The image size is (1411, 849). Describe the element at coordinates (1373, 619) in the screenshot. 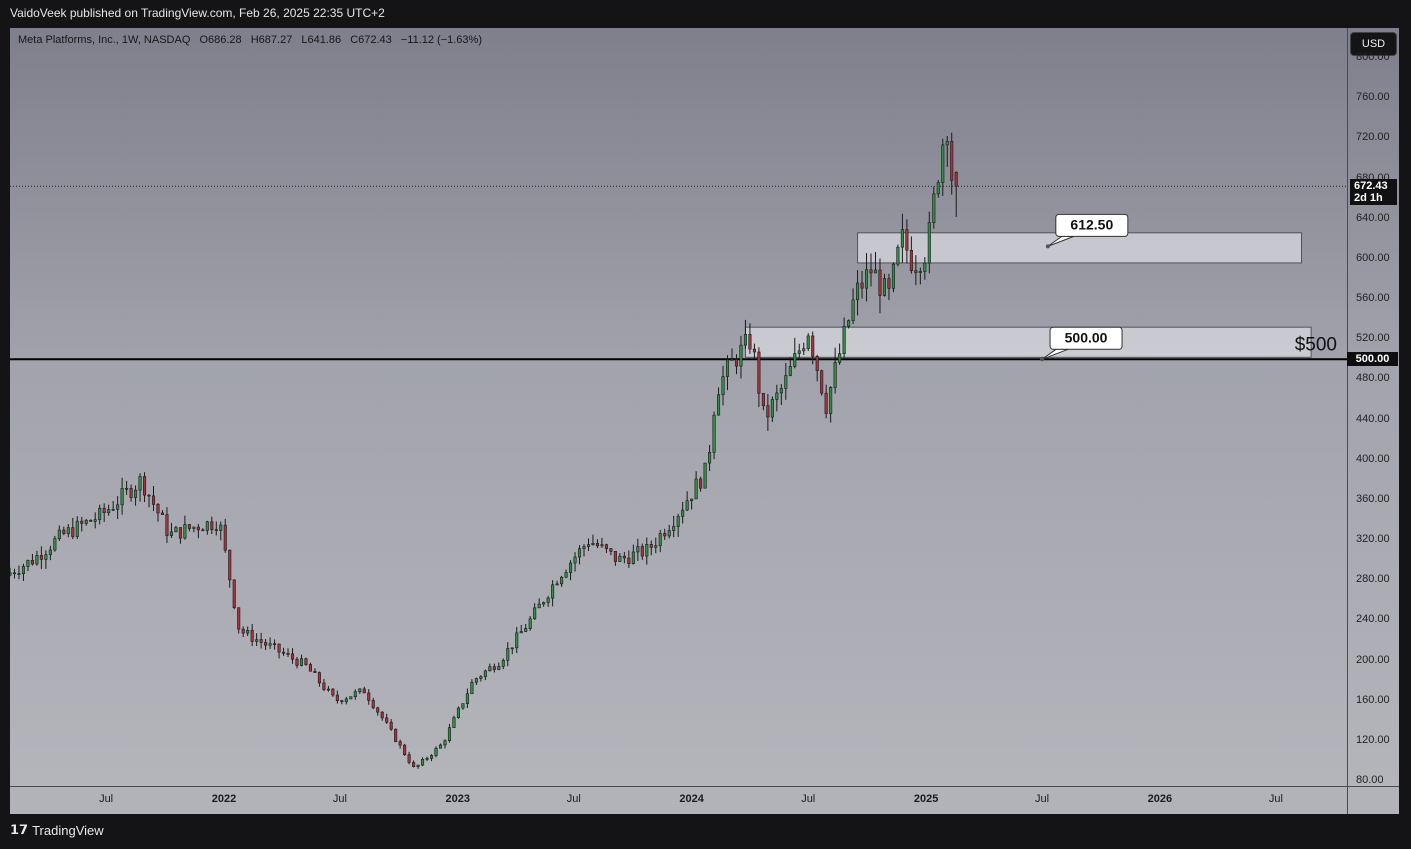

I see `price-tick-label: 240.00` at that location.